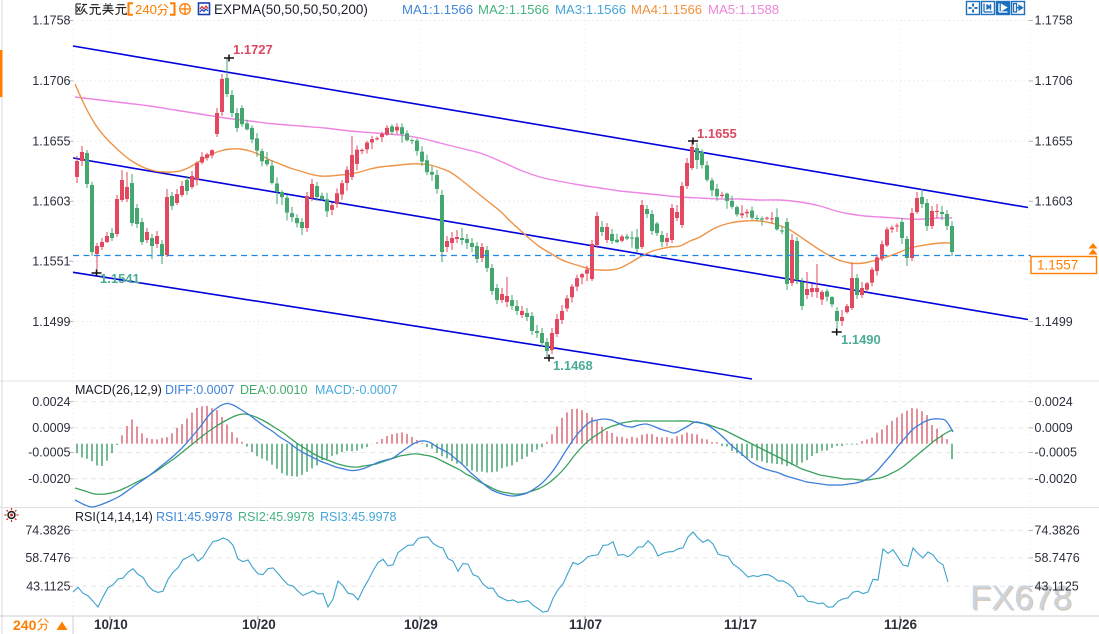 The width and height of the screenshot is (1099, 634). What do you see at coordinates (590, 9) in the screenshot?
I see `svg-text: MA3:1.1566` at bounding box center [590, 9].